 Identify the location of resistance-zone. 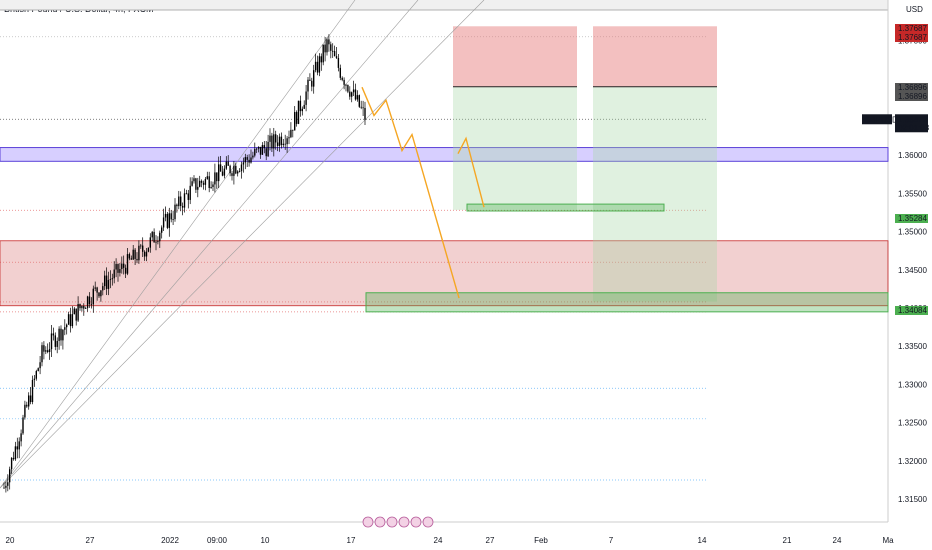
(444, 154).